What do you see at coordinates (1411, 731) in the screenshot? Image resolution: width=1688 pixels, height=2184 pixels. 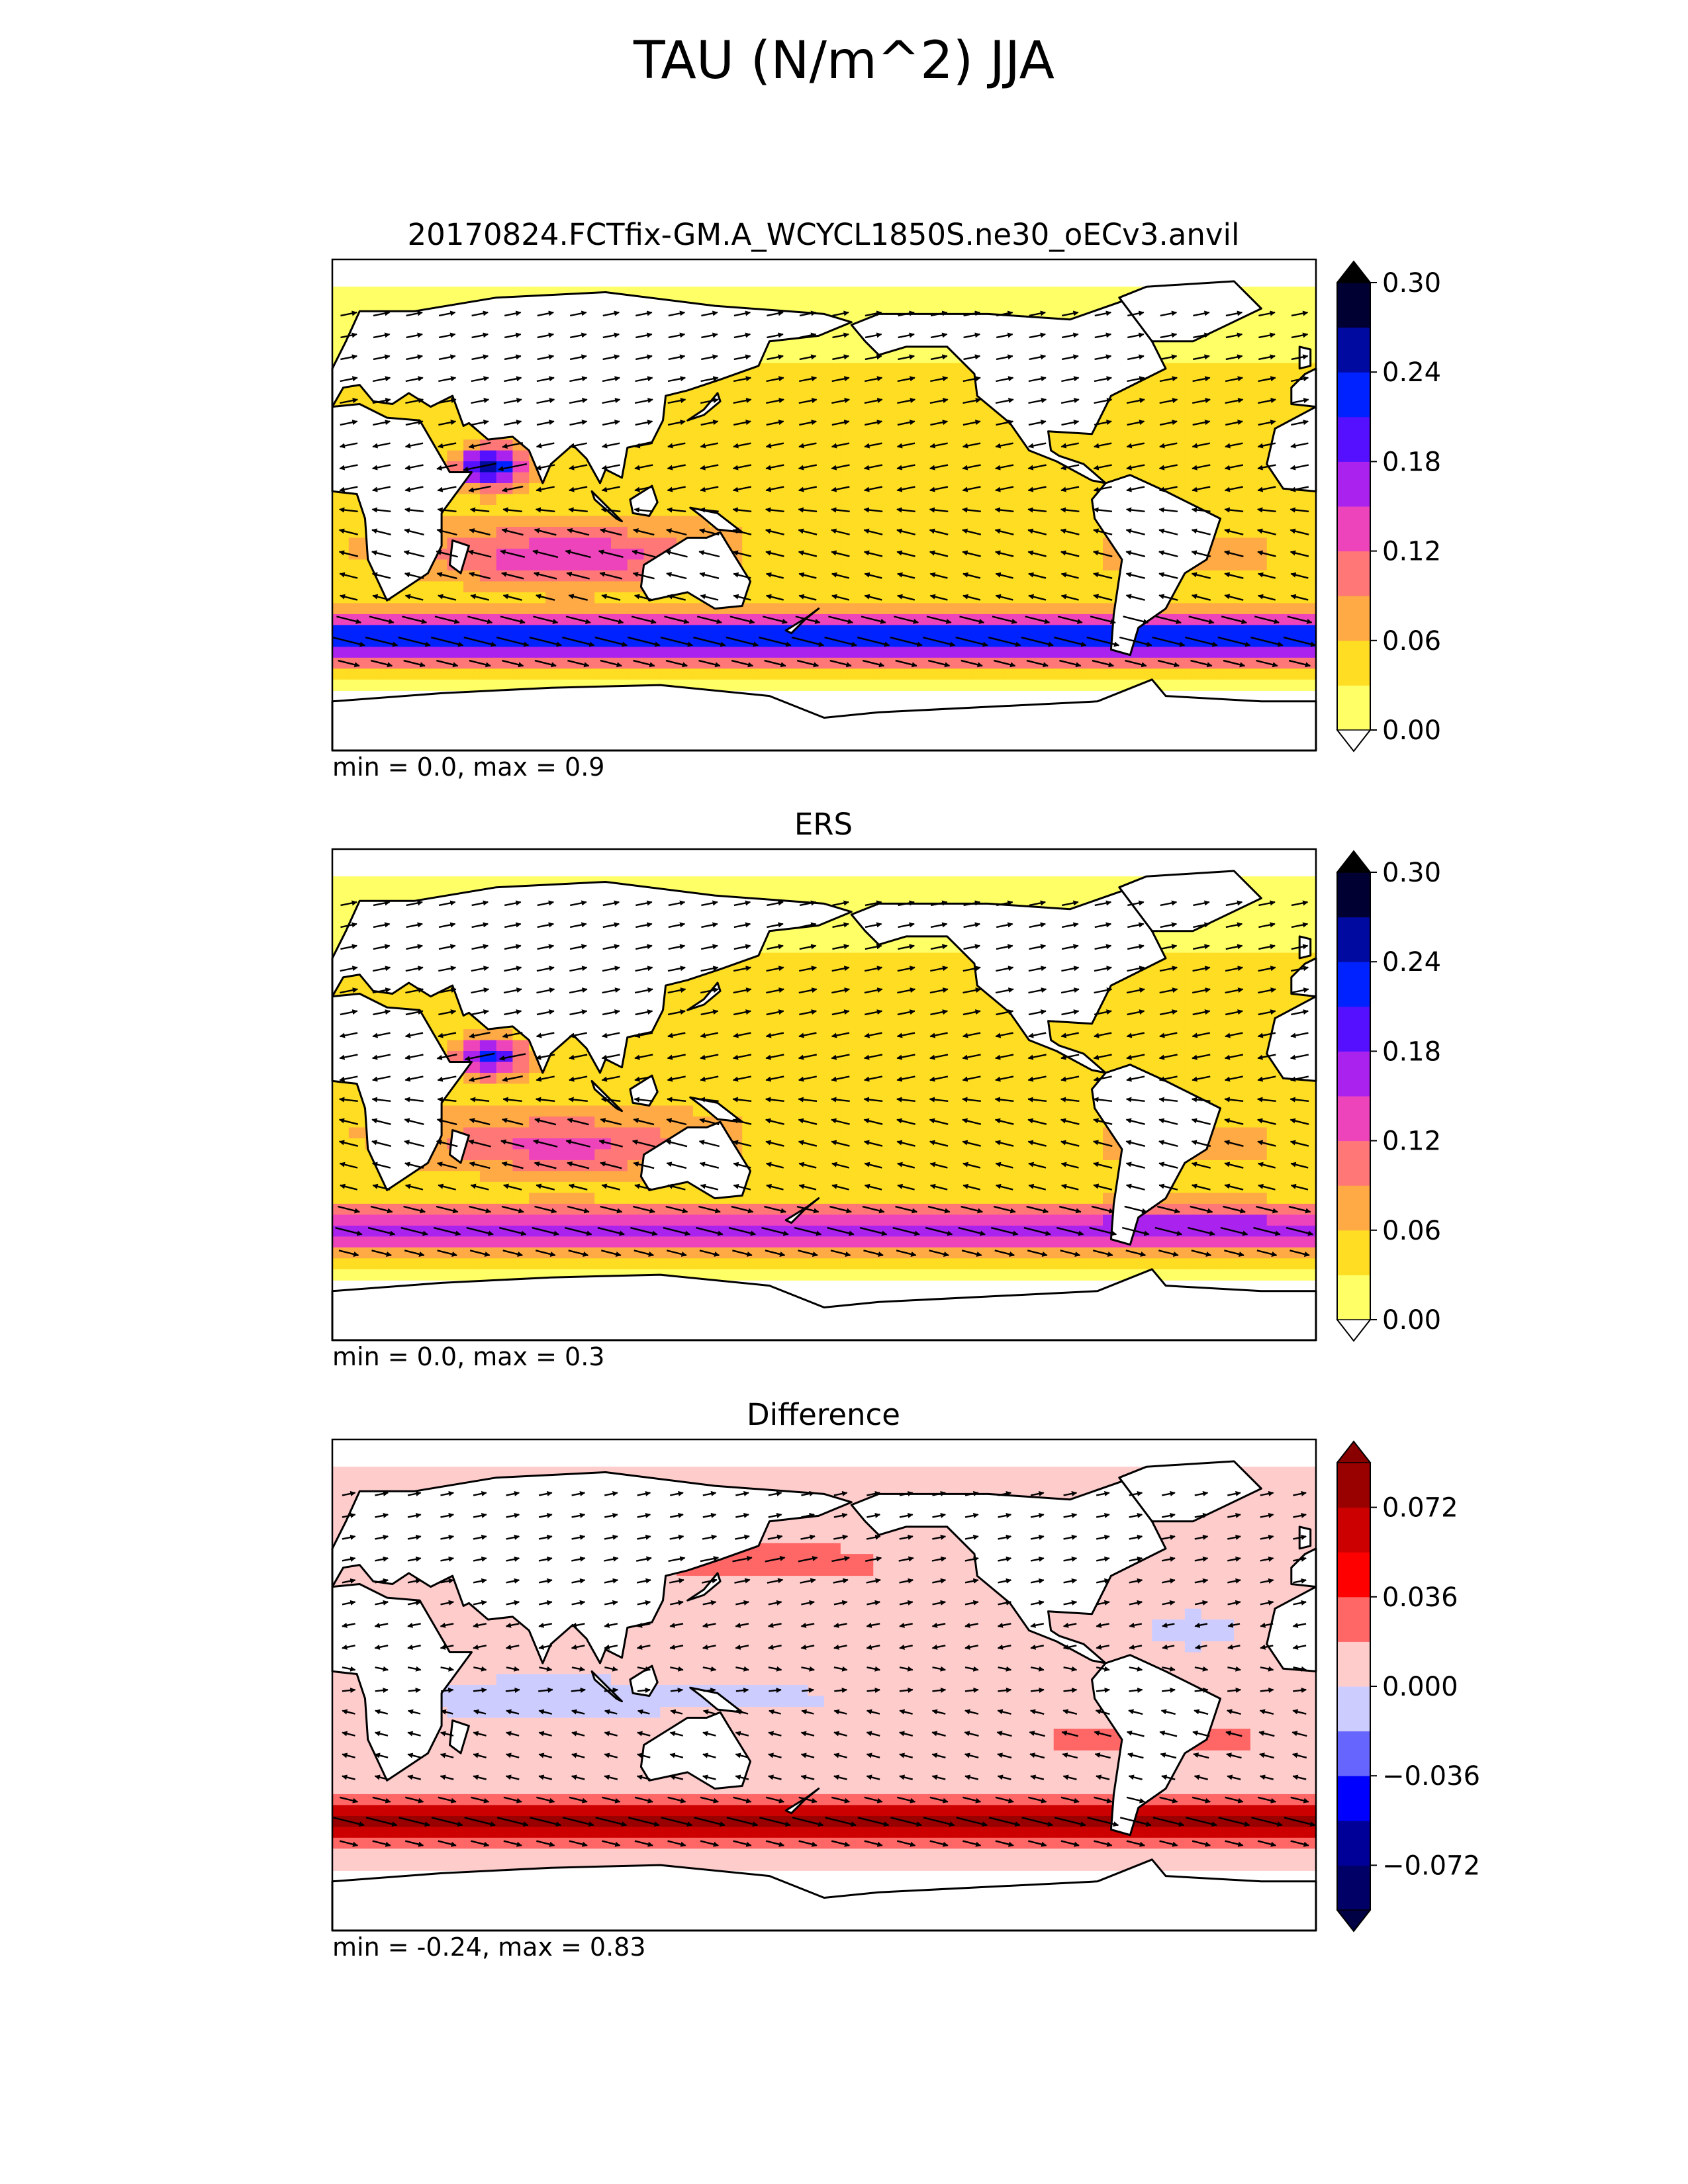 I see `colorbar-tick-label: 0.00` at bounding box center [1411, 731].